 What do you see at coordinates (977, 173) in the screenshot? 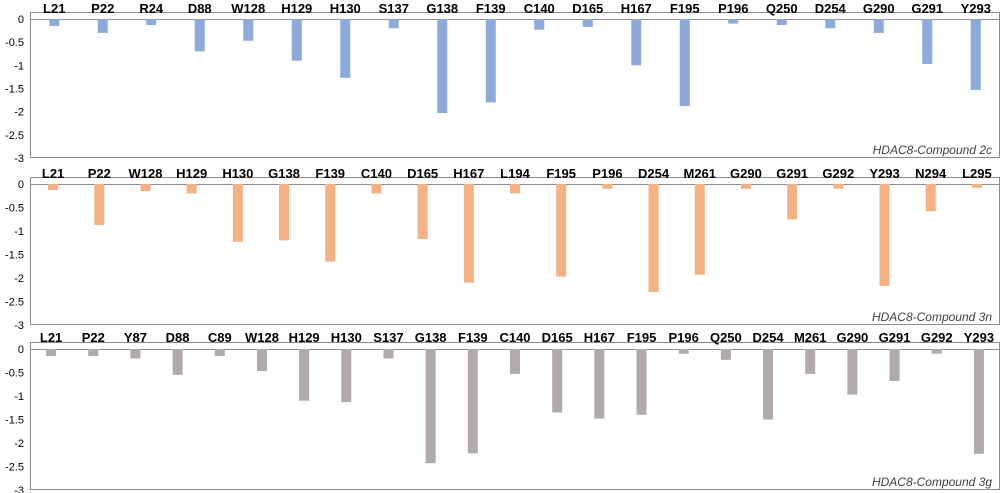
I see `category-label: L295` at bounding box center [977, 173].